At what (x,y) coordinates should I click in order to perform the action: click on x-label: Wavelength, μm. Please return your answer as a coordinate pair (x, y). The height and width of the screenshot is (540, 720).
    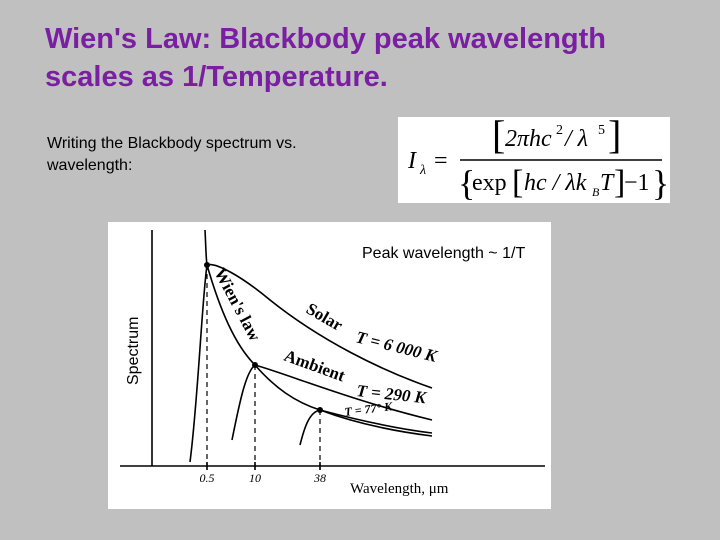
    Looking at the image, I should click on (399, 489).